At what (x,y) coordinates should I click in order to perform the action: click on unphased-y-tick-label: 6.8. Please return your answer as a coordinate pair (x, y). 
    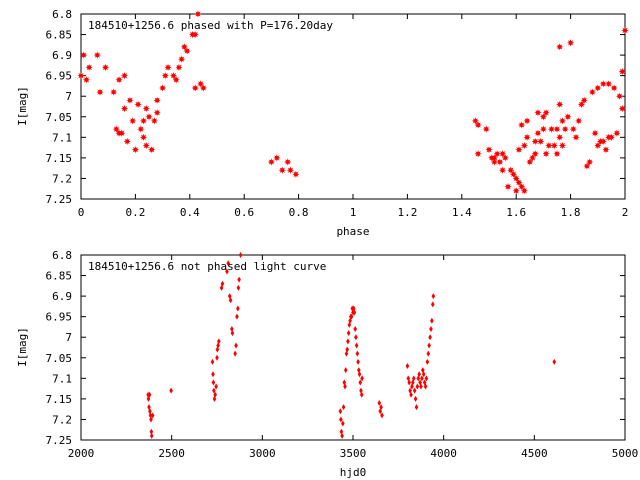
    Looking at the image, I should click on (62, 255).